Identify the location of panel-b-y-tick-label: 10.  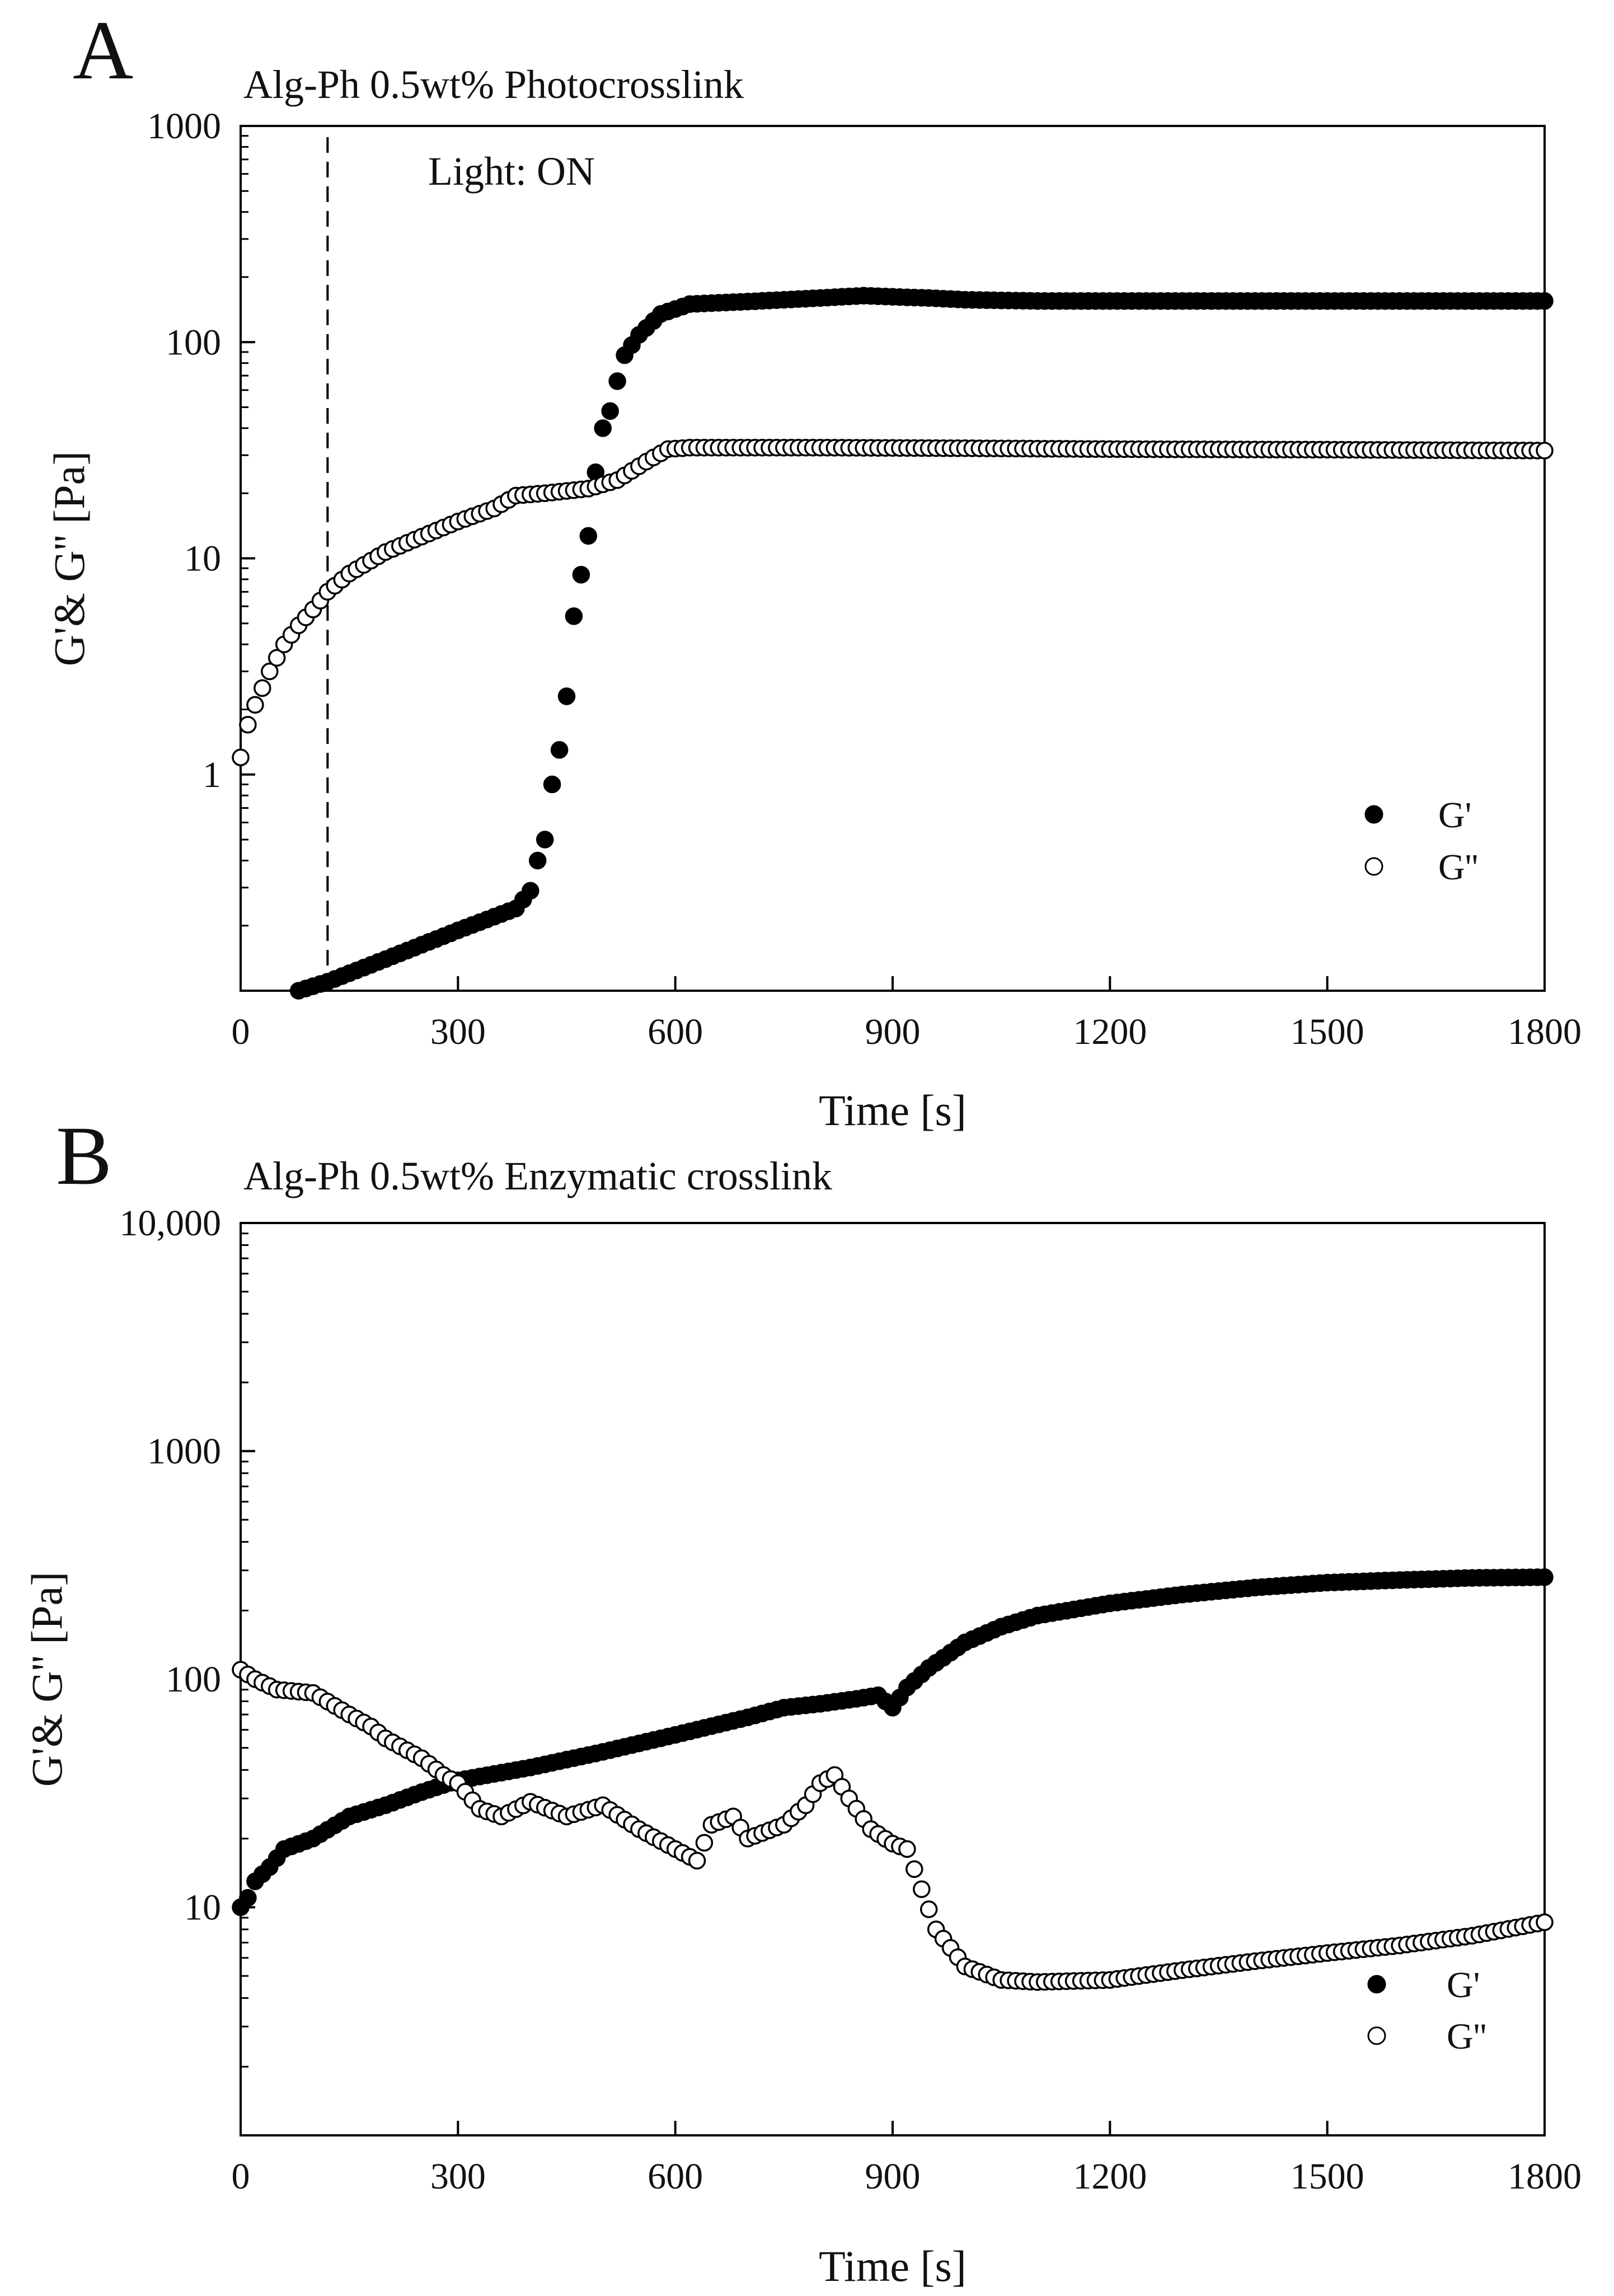
(202, 1907).